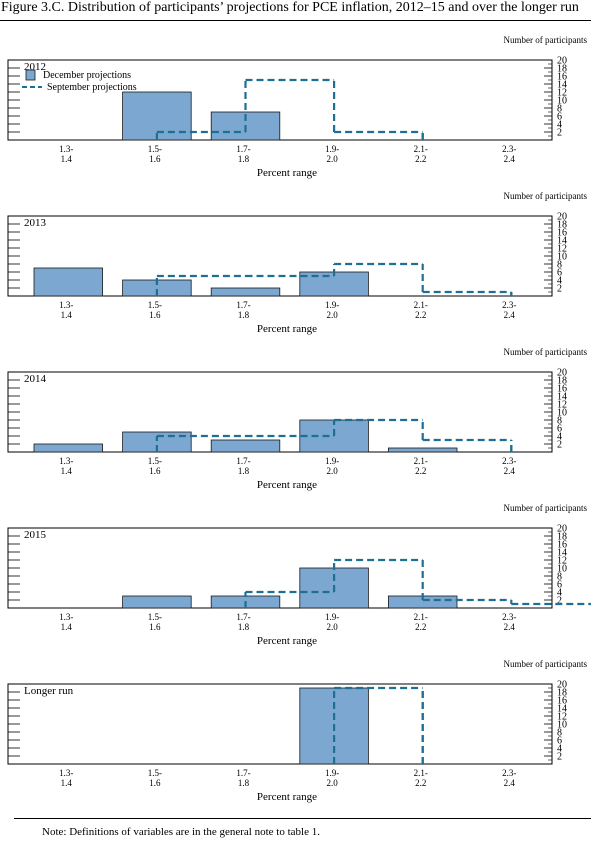 The width and height of the screenshot is (591, 846). What do you see at coordinates (30, 75) in the screenshot?
I see `legend-swatch-bar` at bounding box center [30, 75].